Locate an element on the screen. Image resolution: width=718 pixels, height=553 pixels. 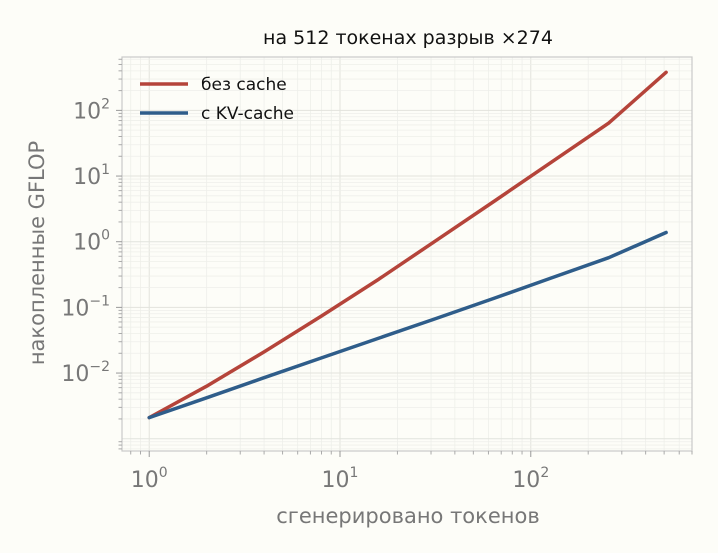
y-tick-label: 10⁰ is located at coordinates (91, 242).